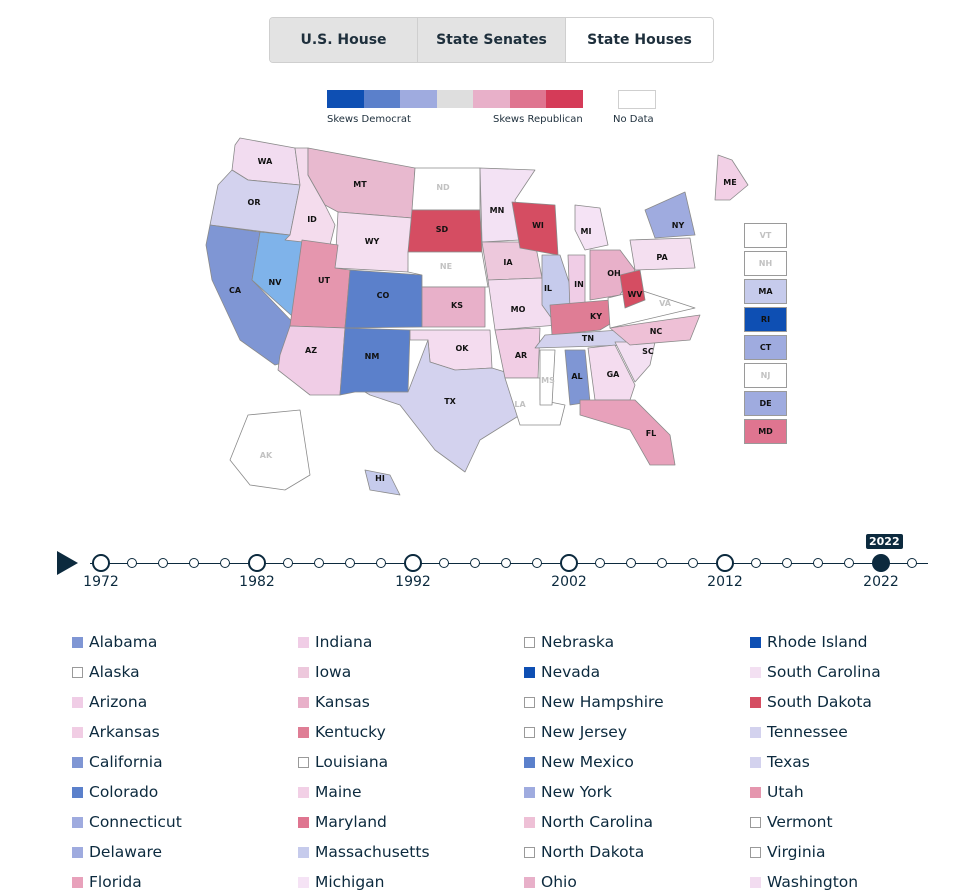 This screenshot has height=891, width=960. Describe the element at coordinates (446, 266) in the screenshot. I see `state-label-ne: NE` at that location.